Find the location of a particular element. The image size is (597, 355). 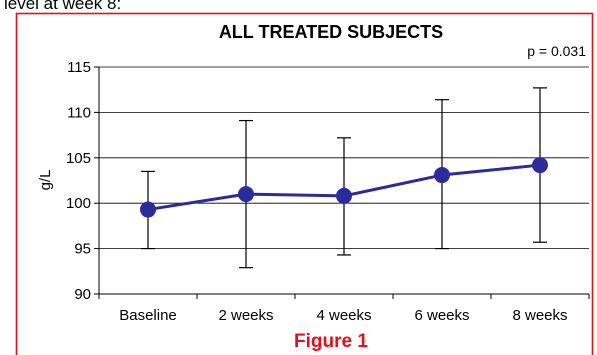

x-tick-label: Baseline is located at coordinates (148, 315).